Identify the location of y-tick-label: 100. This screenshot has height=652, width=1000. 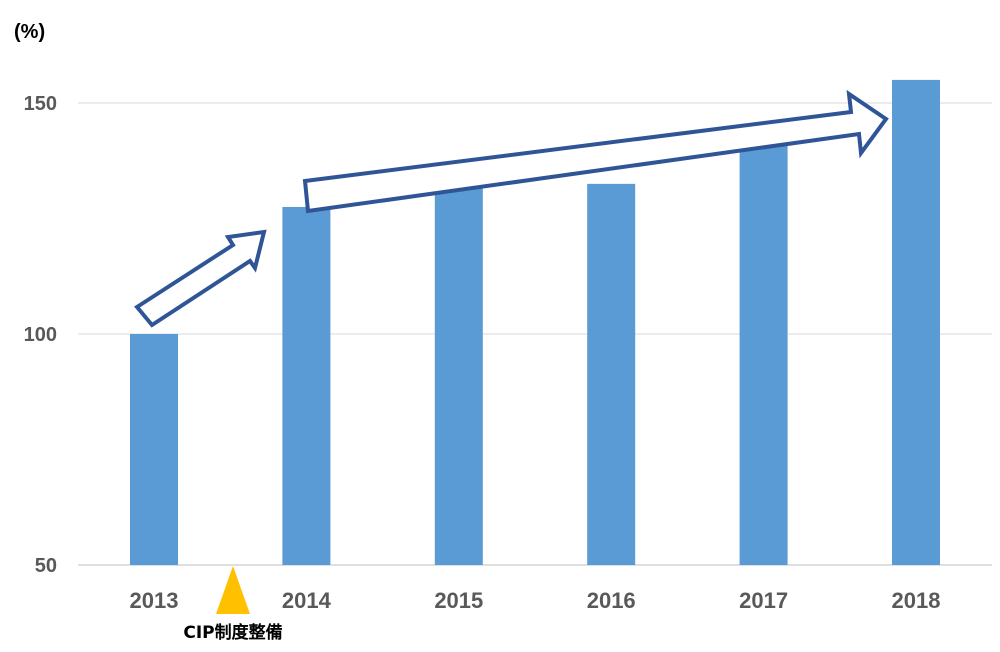
(40, 335).